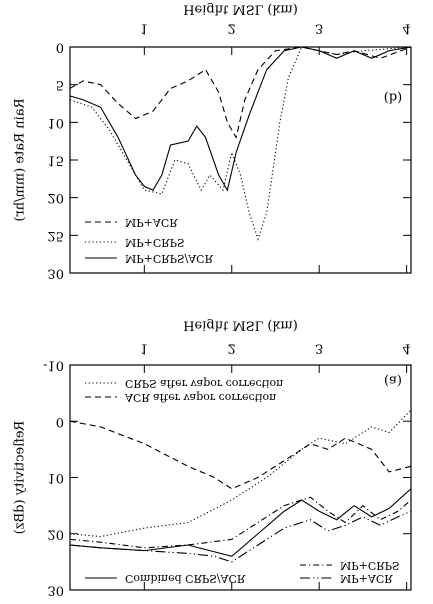 Image resolution: width=433 pixels, height=604 pixels. I want to click on legend-label: Combined CRPS/ACR, so click(185, 578).